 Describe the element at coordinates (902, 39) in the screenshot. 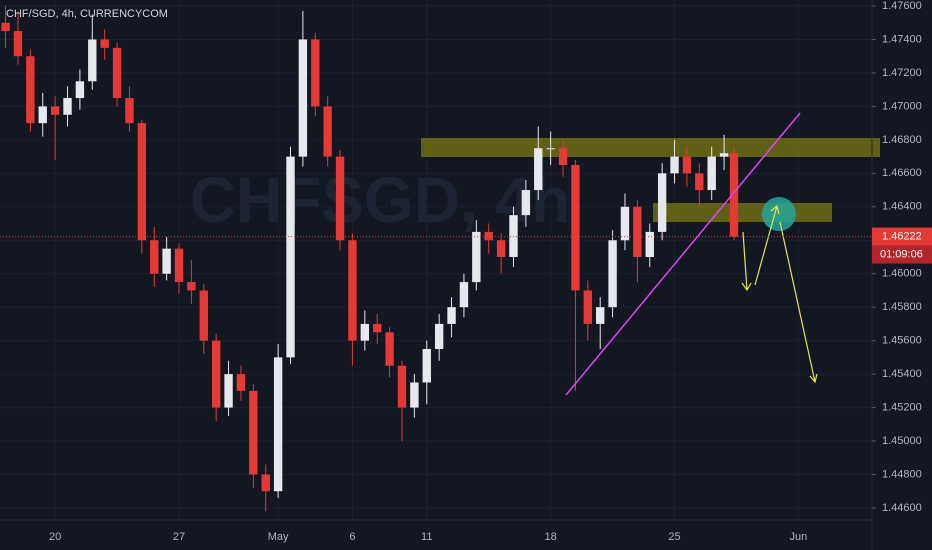

I see `y-tick-label: 1.47400` at that location.